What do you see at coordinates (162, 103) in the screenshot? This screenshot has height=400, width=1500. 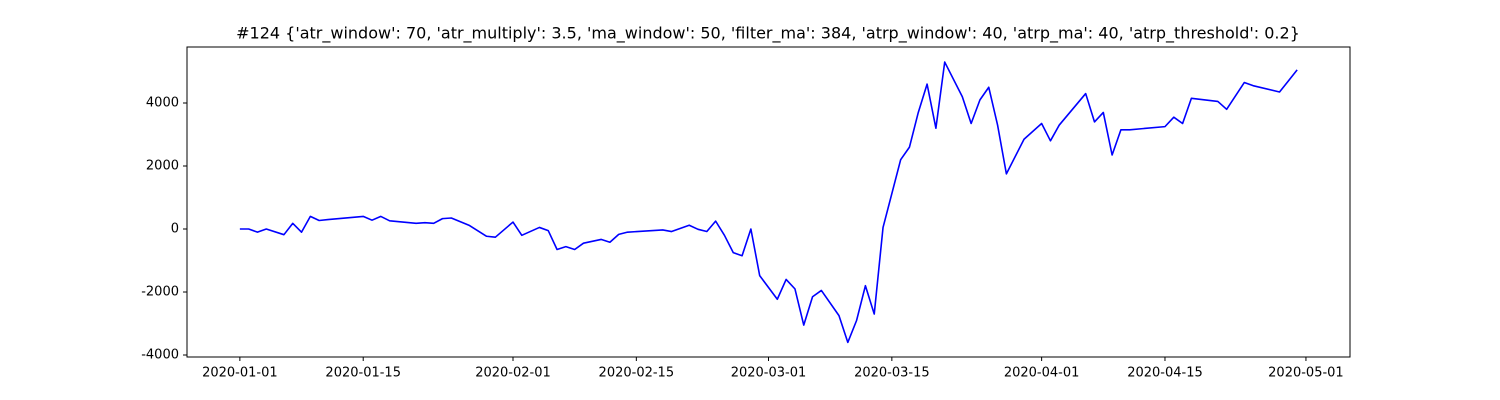 I see `y-tick-label: 4000` at bounding box center [162, 103].